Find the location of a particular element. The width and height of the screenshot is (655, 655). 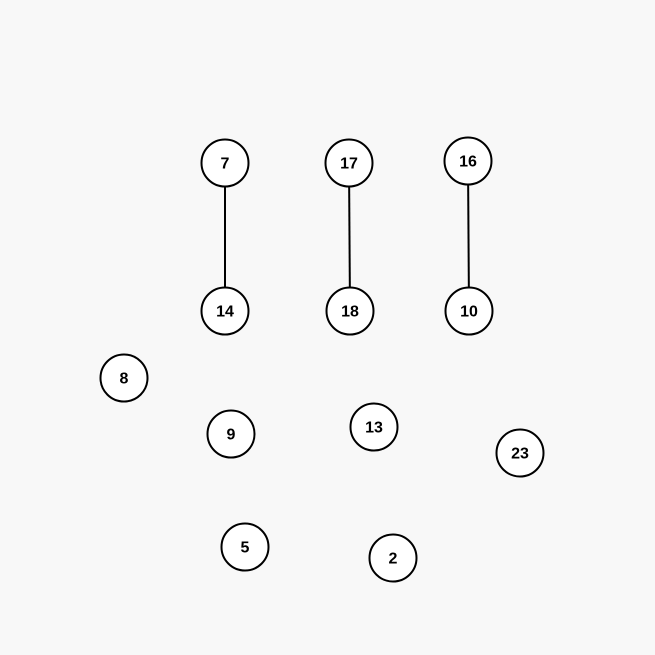

node-9: 9 is located at coordinates (231, 434).